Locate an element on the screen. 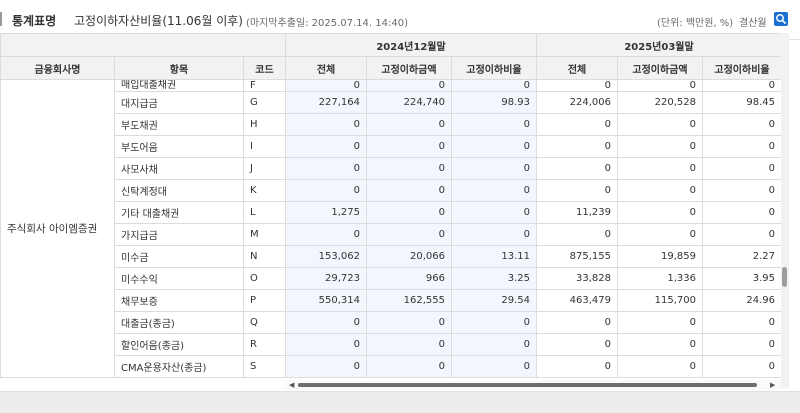 This screenshot has height=413, width=800. table-row: 기타 대출채권 L 1,275 0 0 11,239 0 0 is located at coordinates (391, 212).